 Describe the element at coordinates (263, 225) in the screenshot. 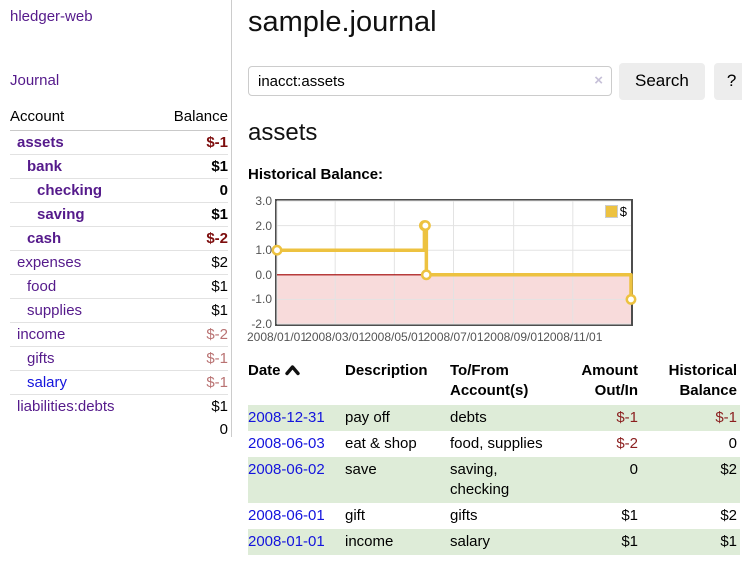

I see `y-axis-tick-label: 2.0` at that location.